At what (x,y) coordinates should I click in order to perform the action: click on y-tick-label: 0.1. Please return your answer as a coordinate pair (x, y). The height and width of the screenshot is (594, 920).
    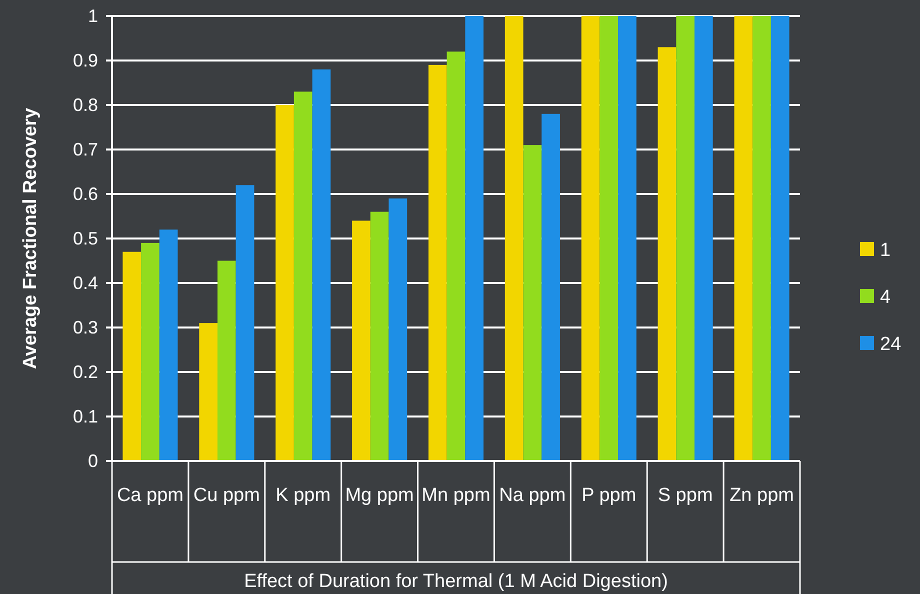
    Looking at the image, I should click on (85, 416).